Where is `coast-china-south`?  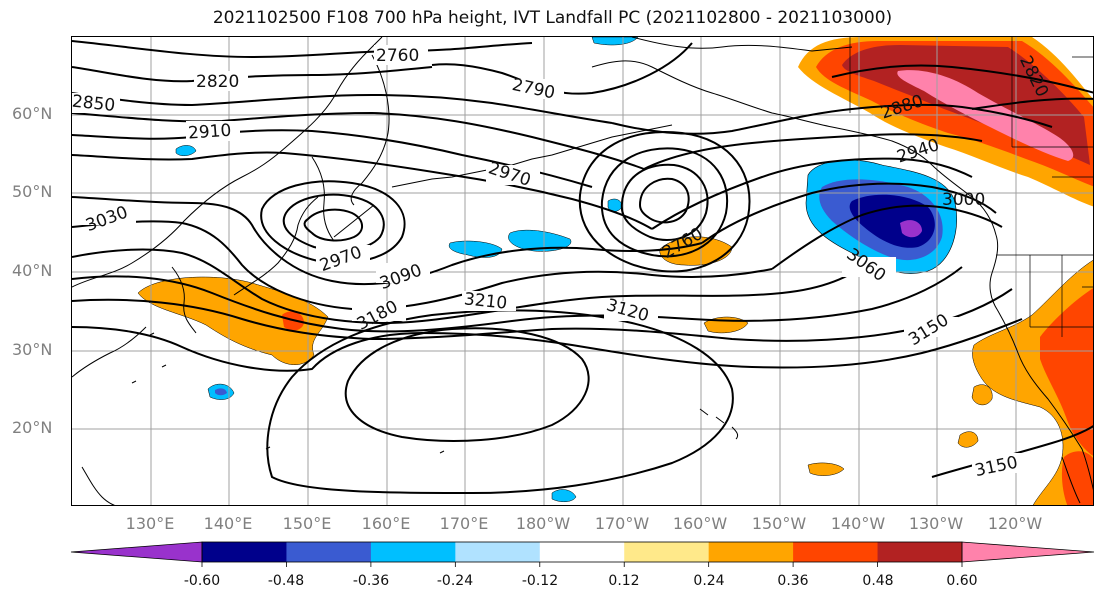
coast-china-south is located at coordinates (109, 352).